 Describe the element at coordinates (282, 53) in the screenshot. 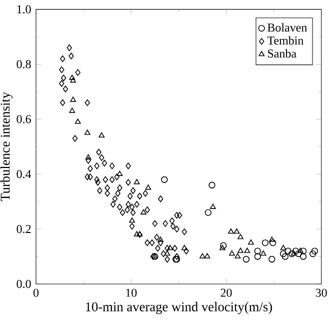

I see `legend-label: Sanba` at that location.